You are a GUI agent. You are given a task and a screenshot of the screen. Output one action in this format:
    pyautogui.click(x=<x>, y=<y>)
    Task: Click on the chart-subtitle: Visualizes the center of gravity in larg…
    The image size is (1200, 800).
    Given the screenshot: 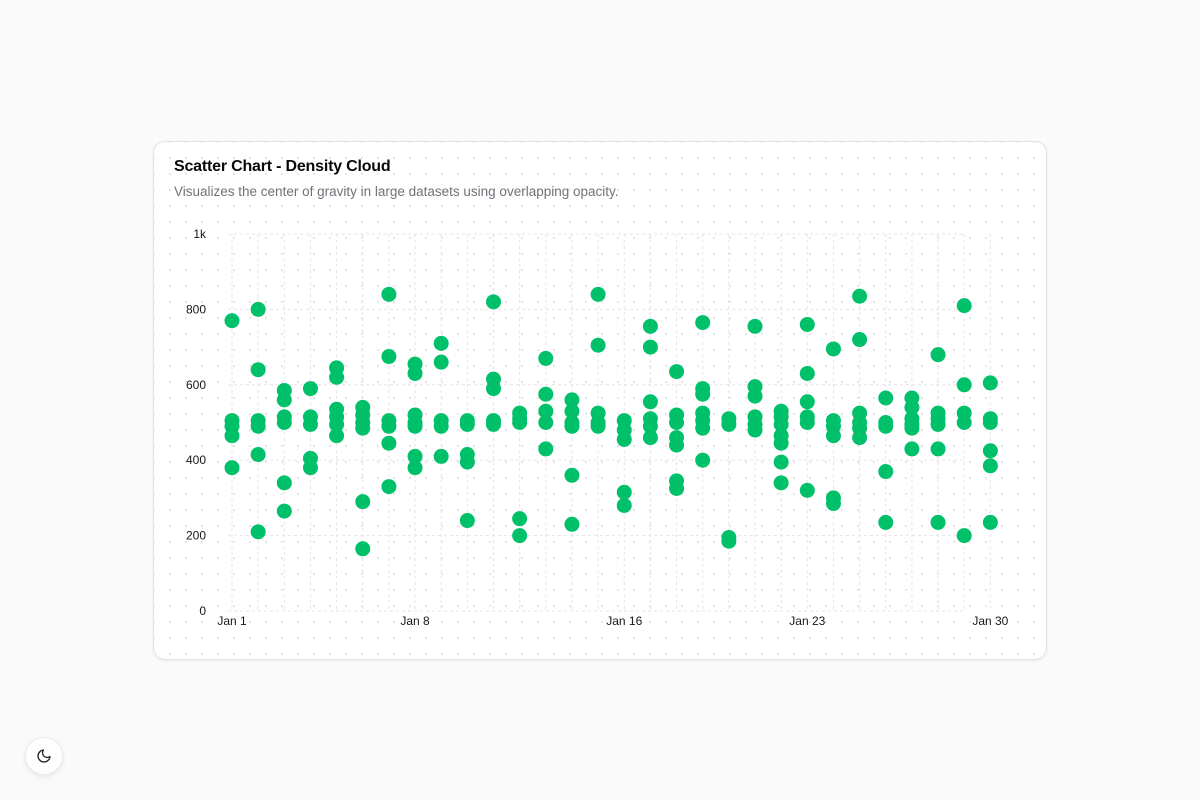 What is the action you would take?
    pyautogui.click(x=396, y=191)
    